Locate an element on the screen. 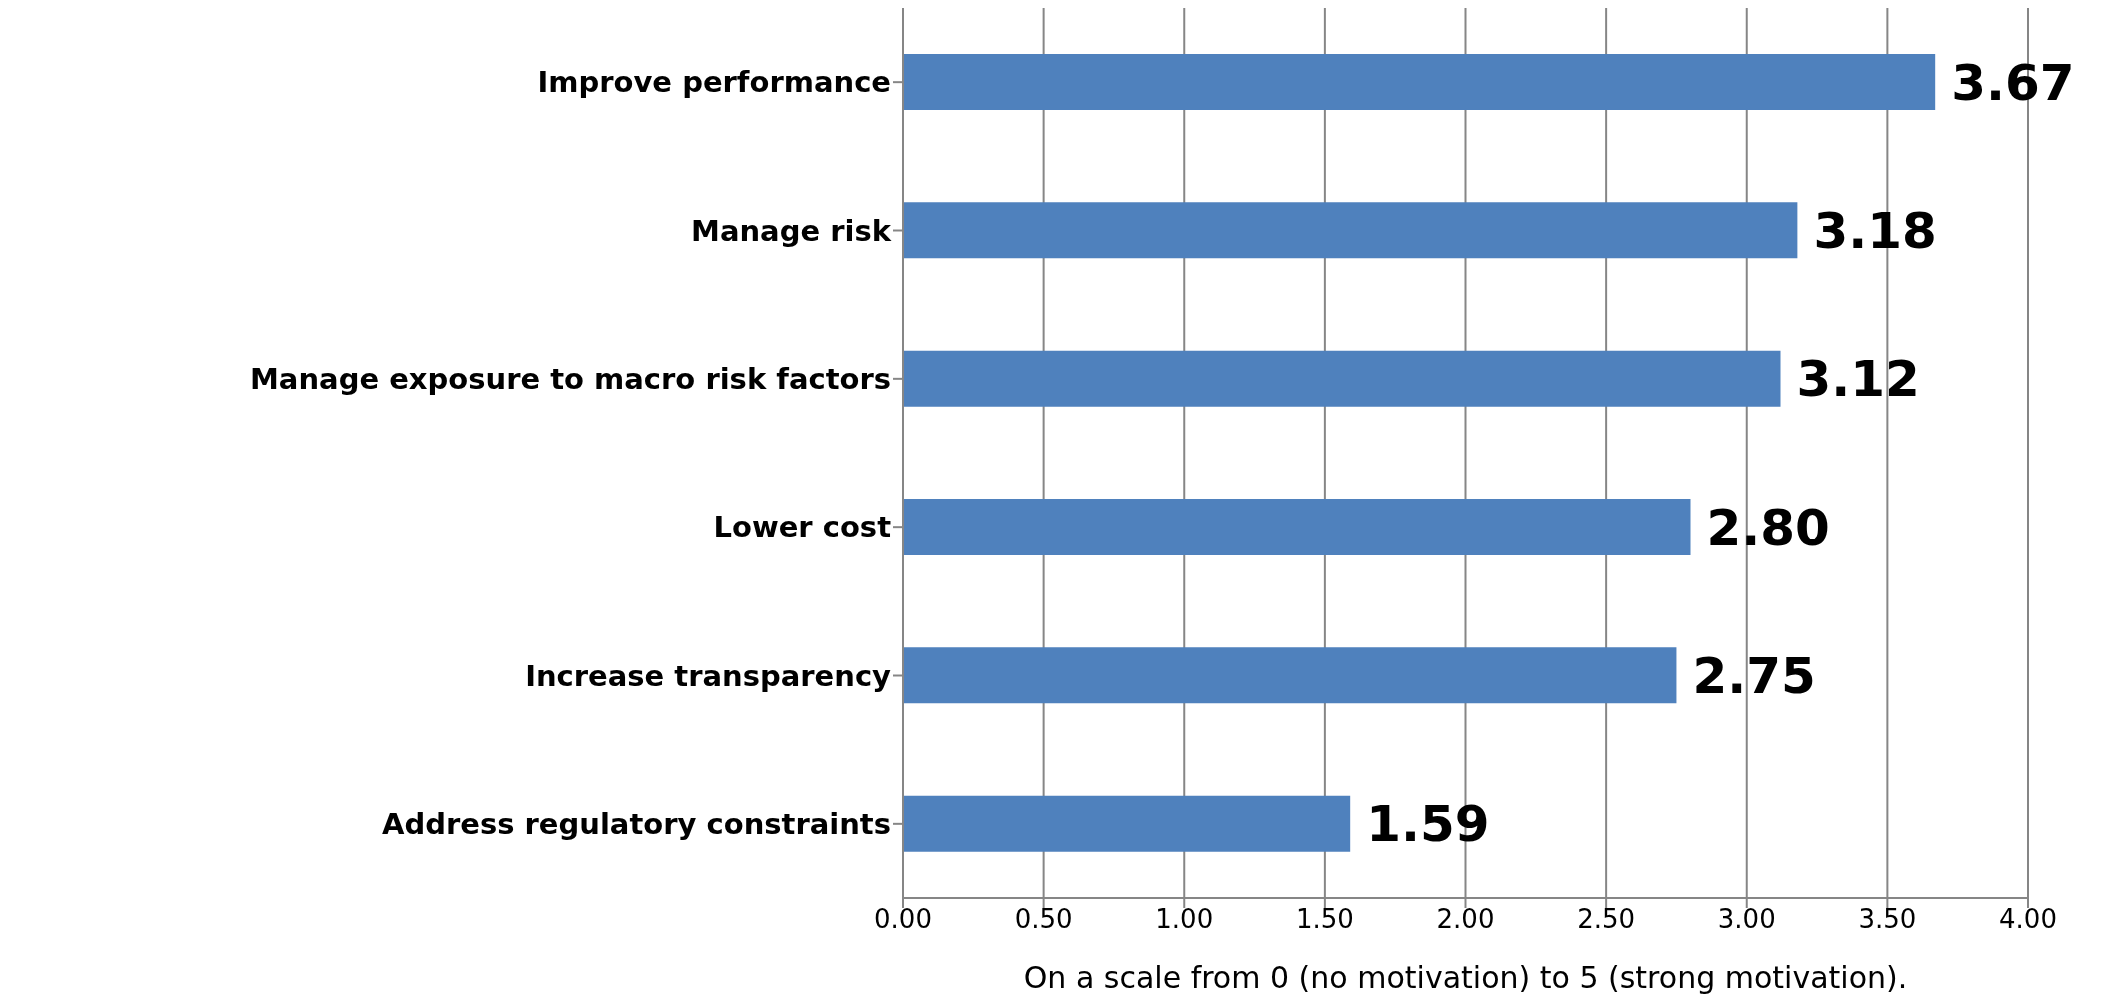 The height and width of the screenshot is (1001, 2106). data-label: 2.80 is located at coordinates (1768, 527).